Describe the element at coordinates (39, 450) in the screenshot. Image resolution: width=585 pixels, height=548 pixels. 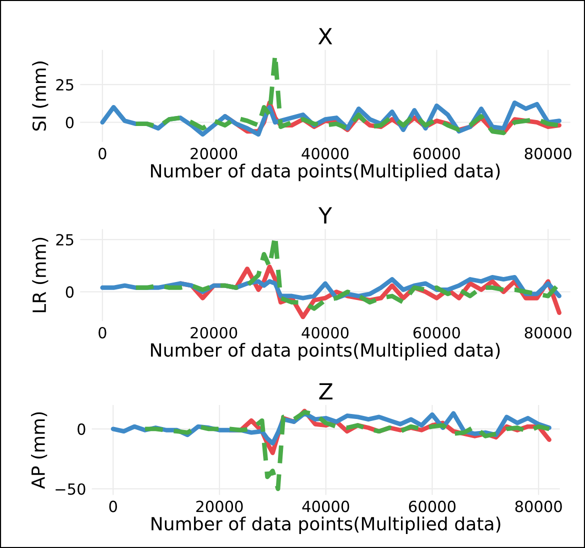
I see `y-axis-title: AP (mm)` at that location.